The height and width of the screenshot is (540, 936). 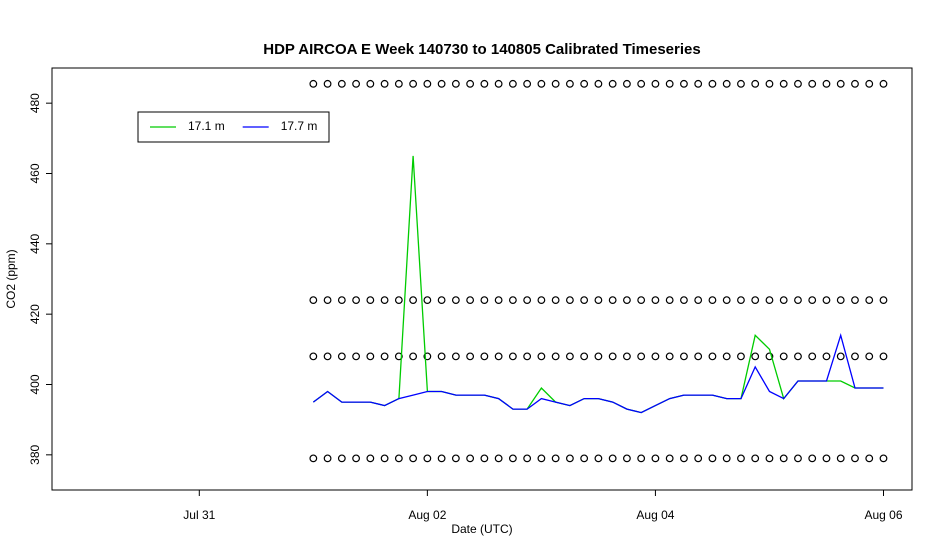 What do you see at coordinates (11, 278) in the screenshot?
I see `y-axis-label: CO2 (ppm)` at bounding box center [11, 278].